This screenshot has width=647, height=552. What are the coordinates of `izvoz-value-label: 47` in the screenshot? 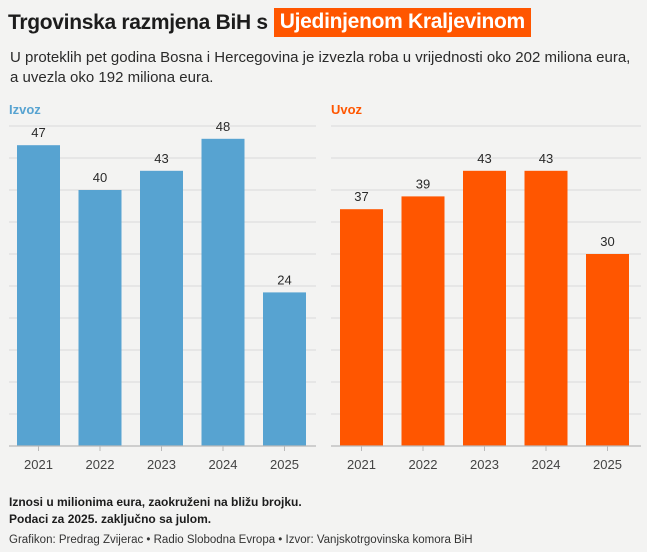 It's located at (38, 132).